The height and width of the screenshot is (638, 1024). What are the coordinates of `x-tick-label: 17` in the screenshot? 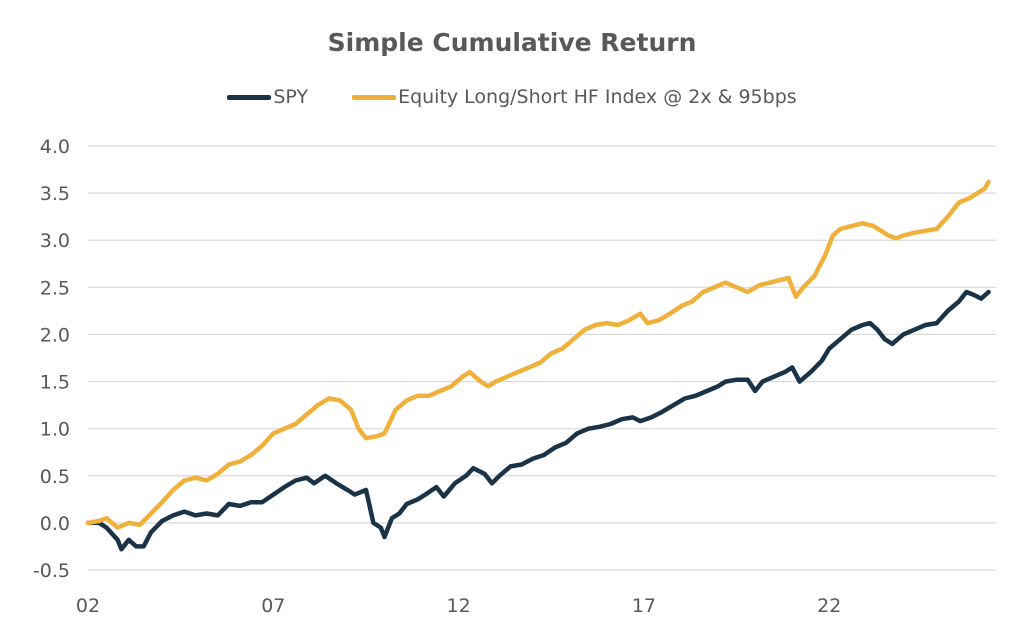 It's located at (644, 606).